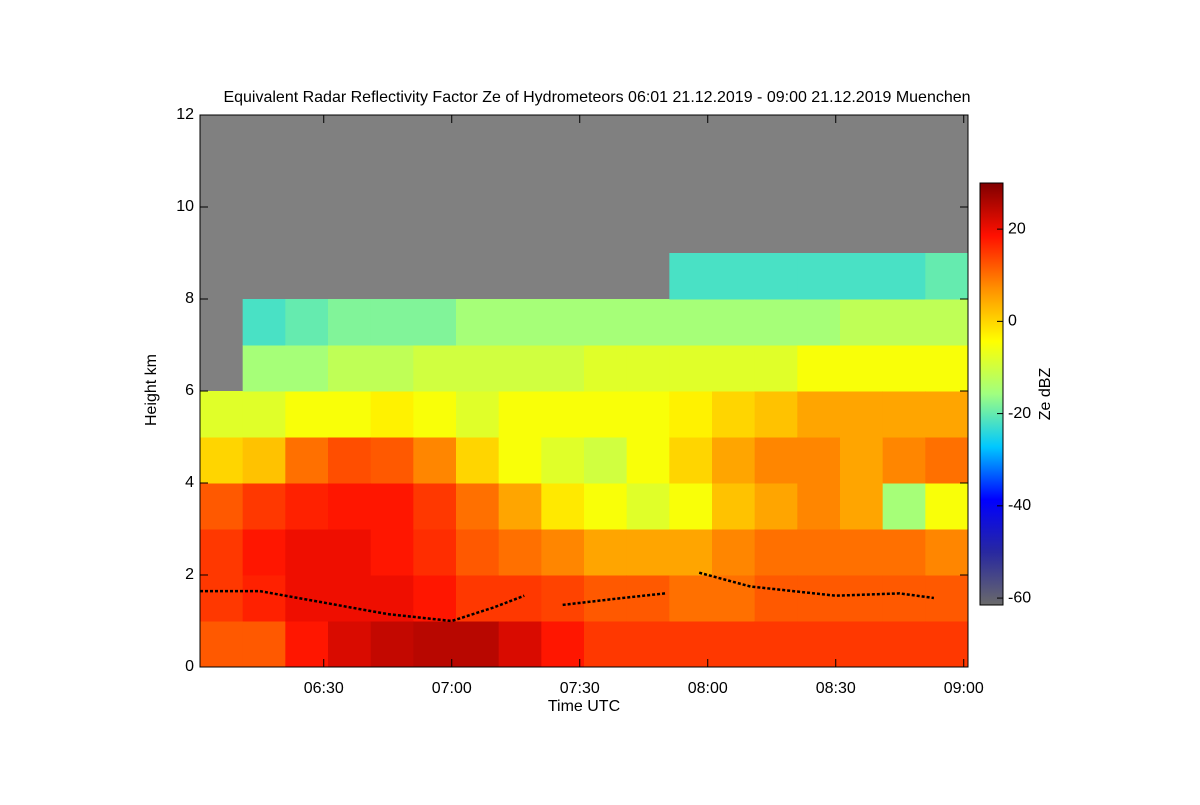 Image resolution: width=1200 pixels, height=805 pixels. I want to click on colorbar, so click(991, 394).